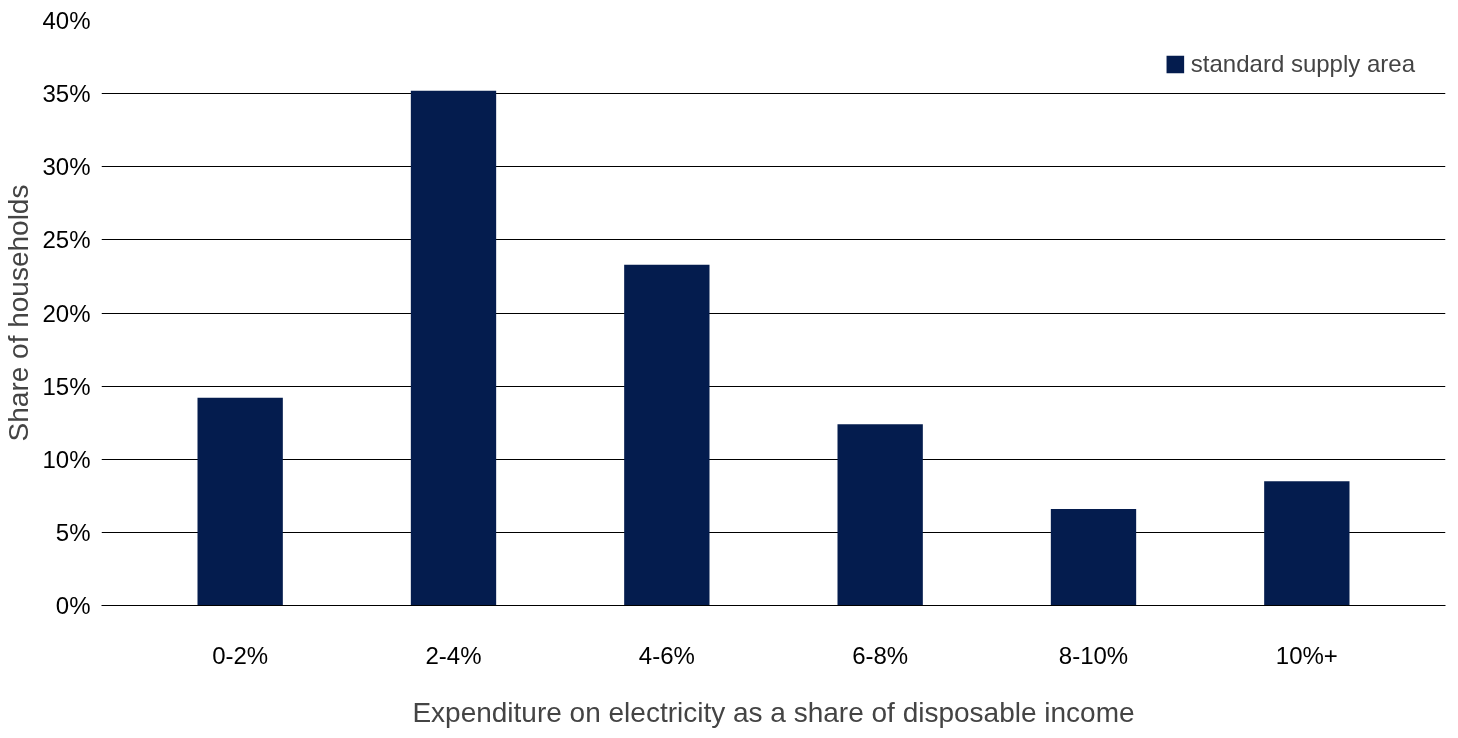 This screenshot has height=738, width=1458. I want to click on x-tick-label: 10%+, so click(1306, 655).